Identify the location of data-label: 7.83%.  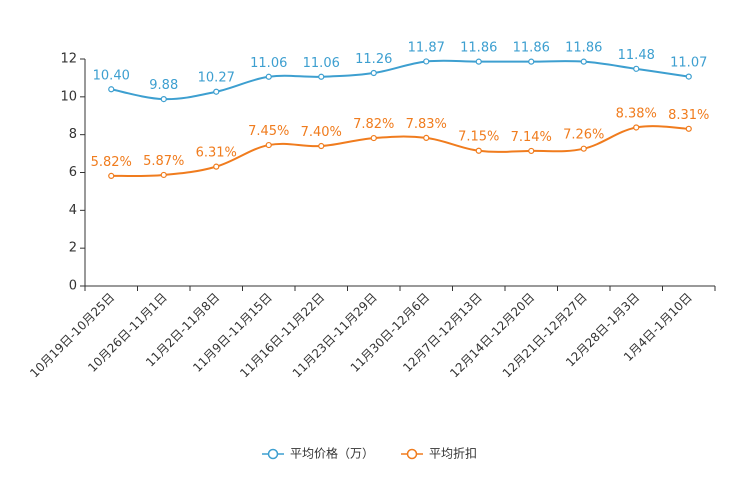
(426, 124).